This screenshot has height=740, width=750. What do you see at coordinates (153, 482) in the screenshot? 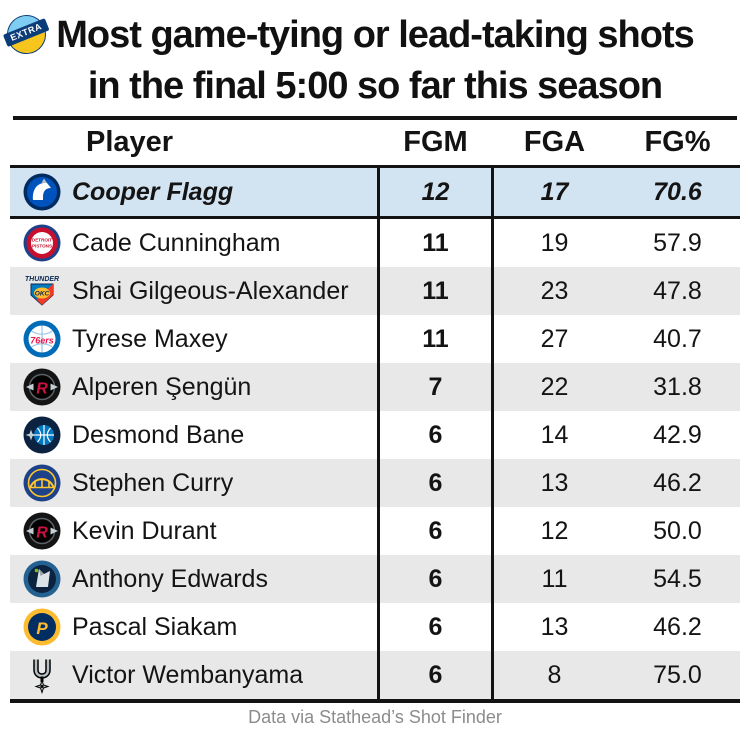
I see `player-name: Stephen Curry` at bounding box center [153, 482].